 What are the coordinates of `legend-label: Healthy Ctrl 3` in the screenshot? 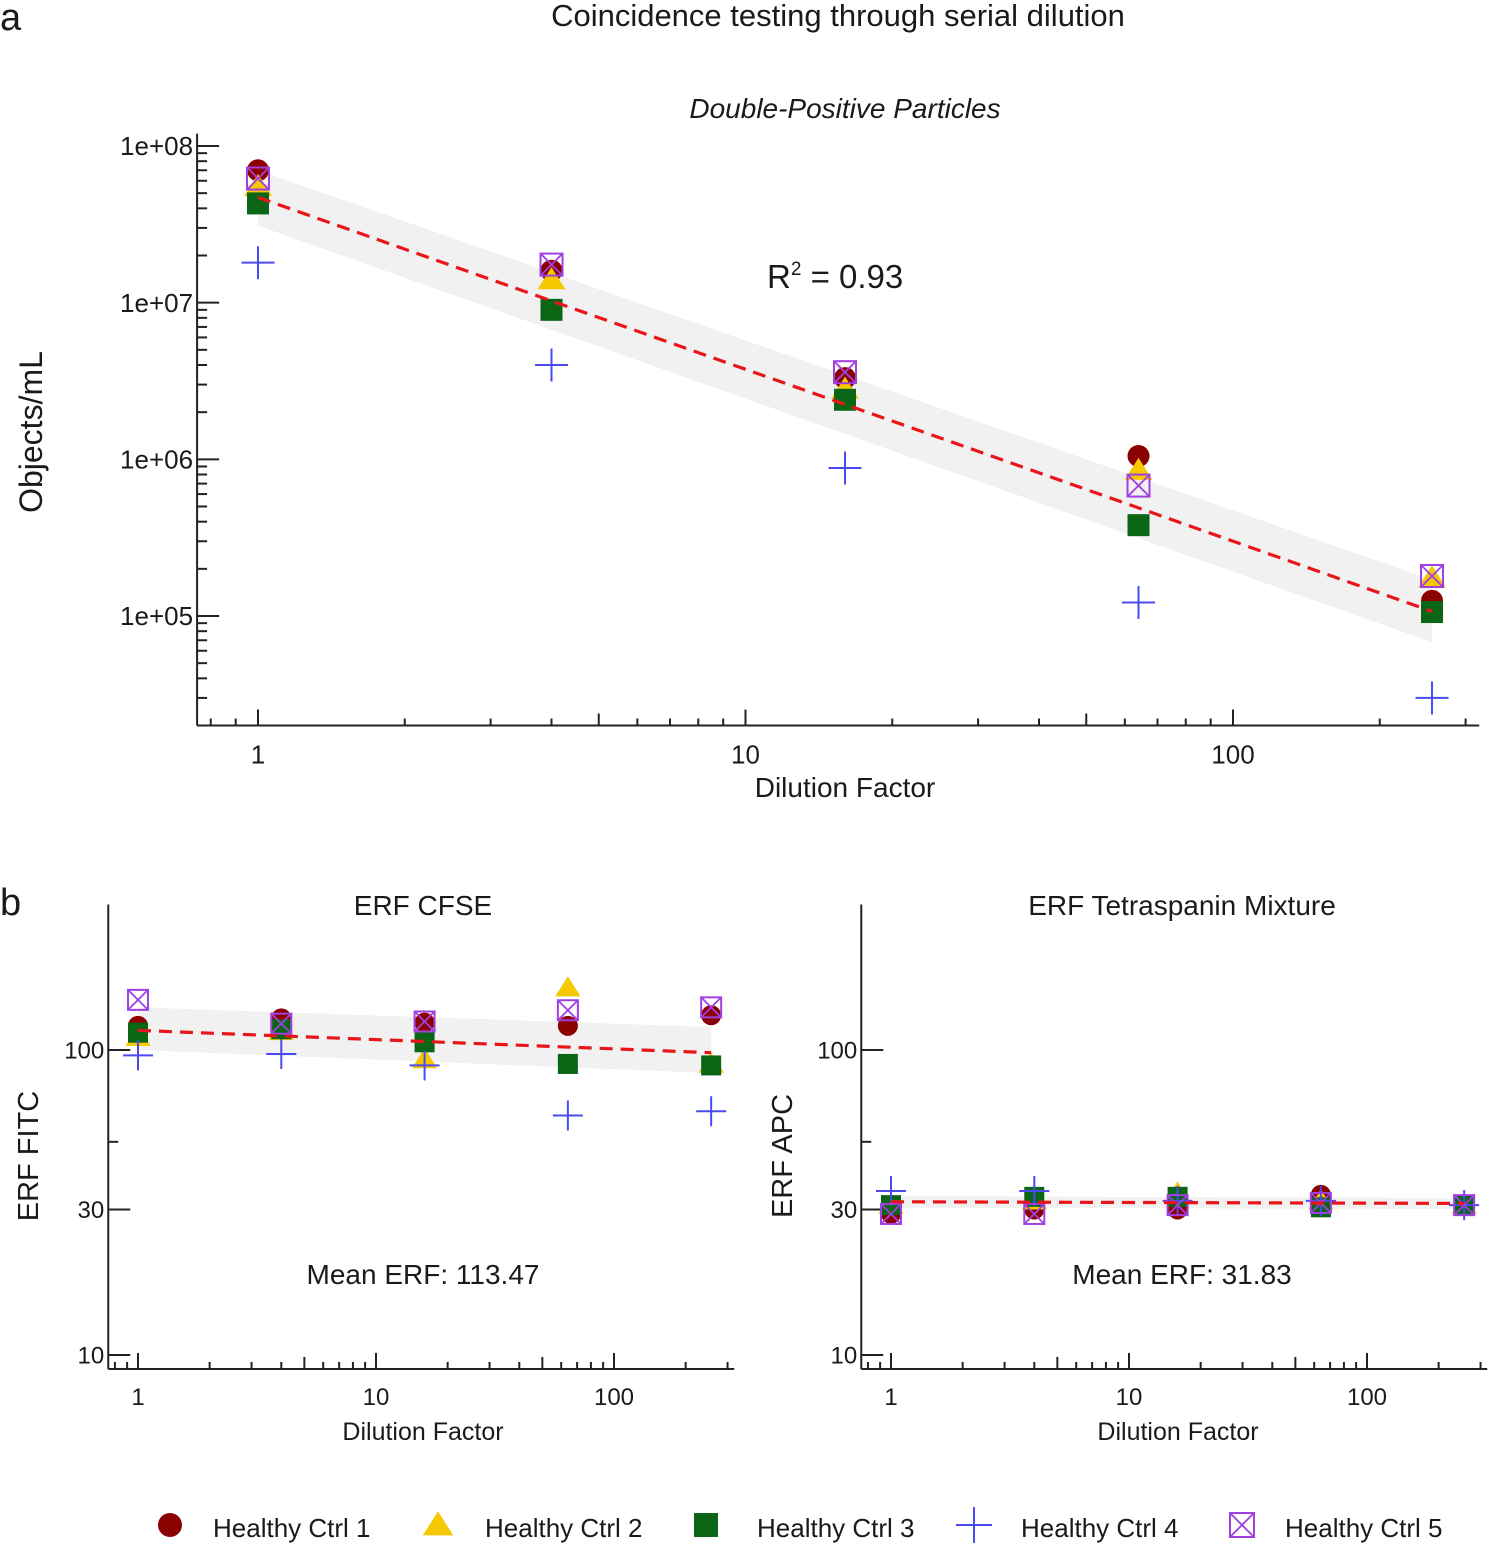 It's located at (836, 1528).